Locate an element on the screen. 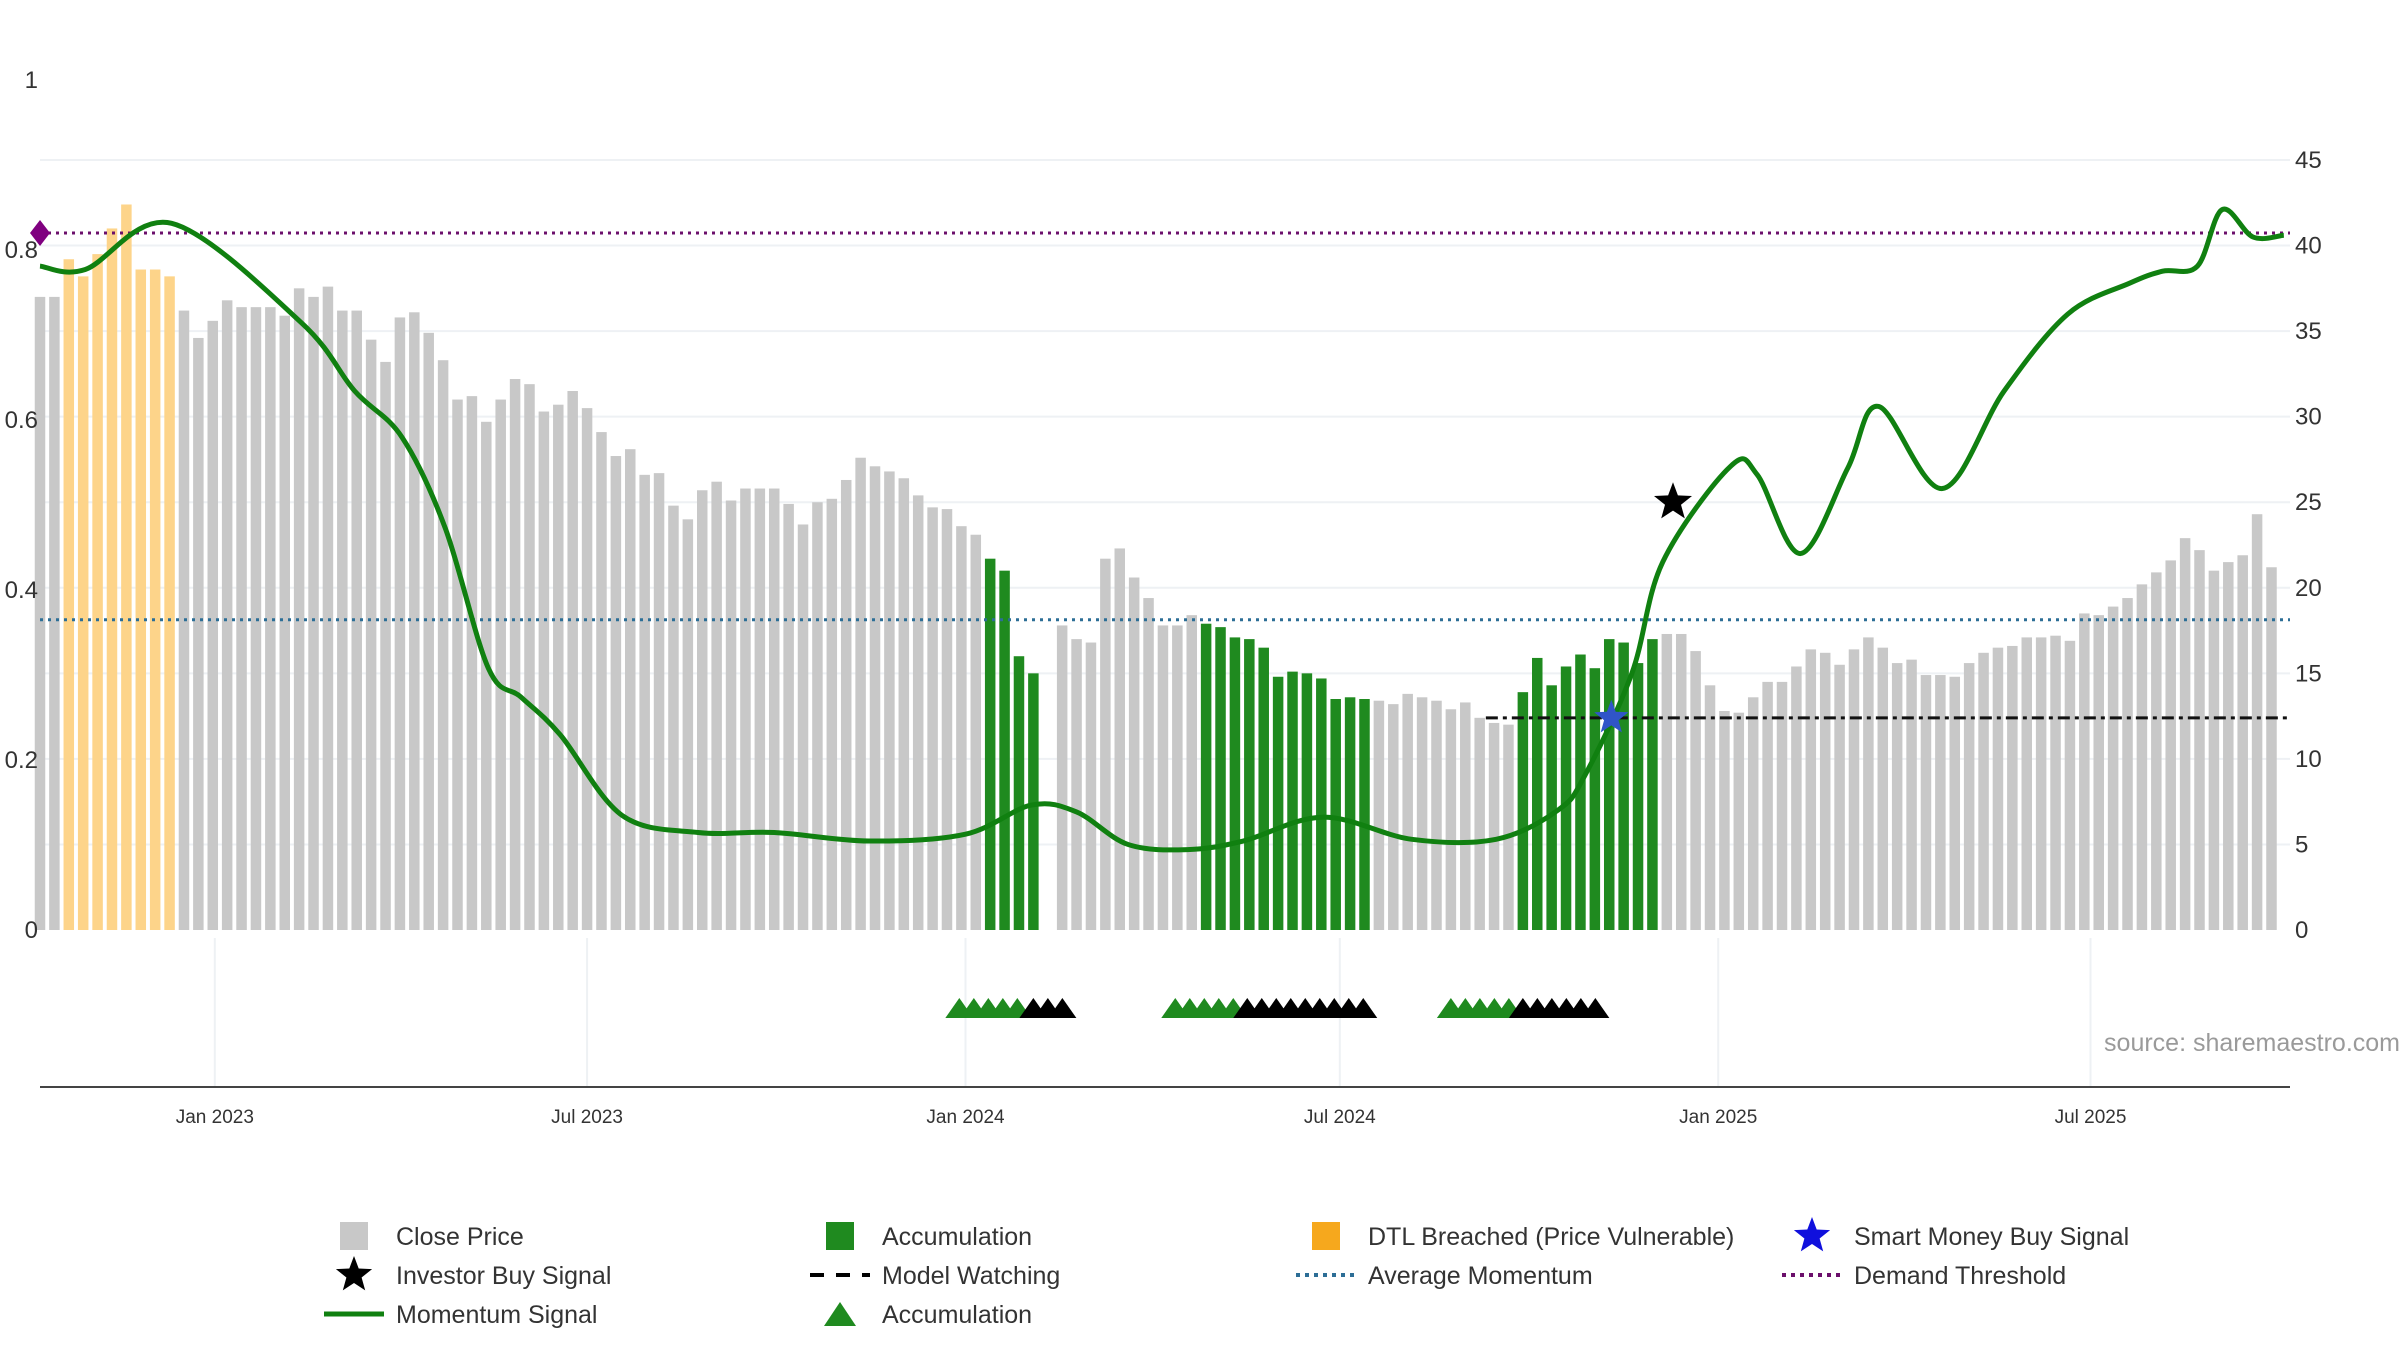 The width and height of the screenshot is (2400, 1350). right-axis-tick-label: 0 is located at coordinates (2301, 930).